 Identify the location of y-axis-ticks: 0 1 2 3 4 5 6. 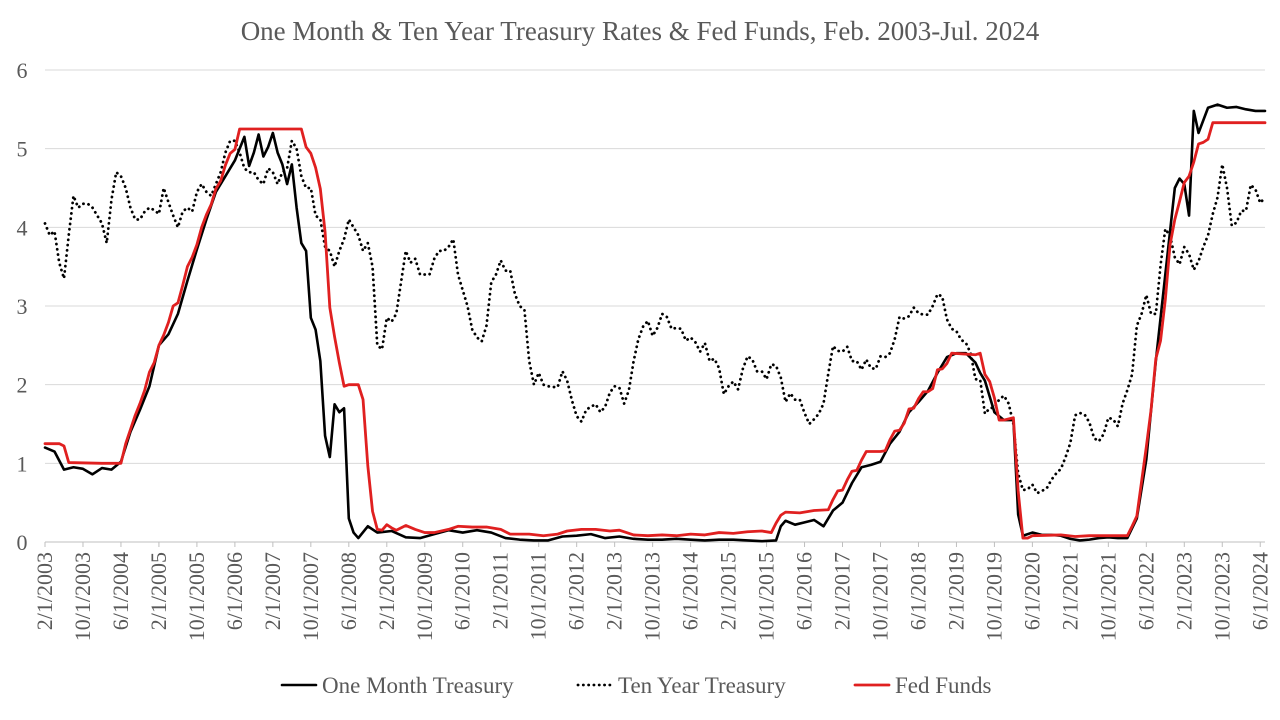
(22, 306).